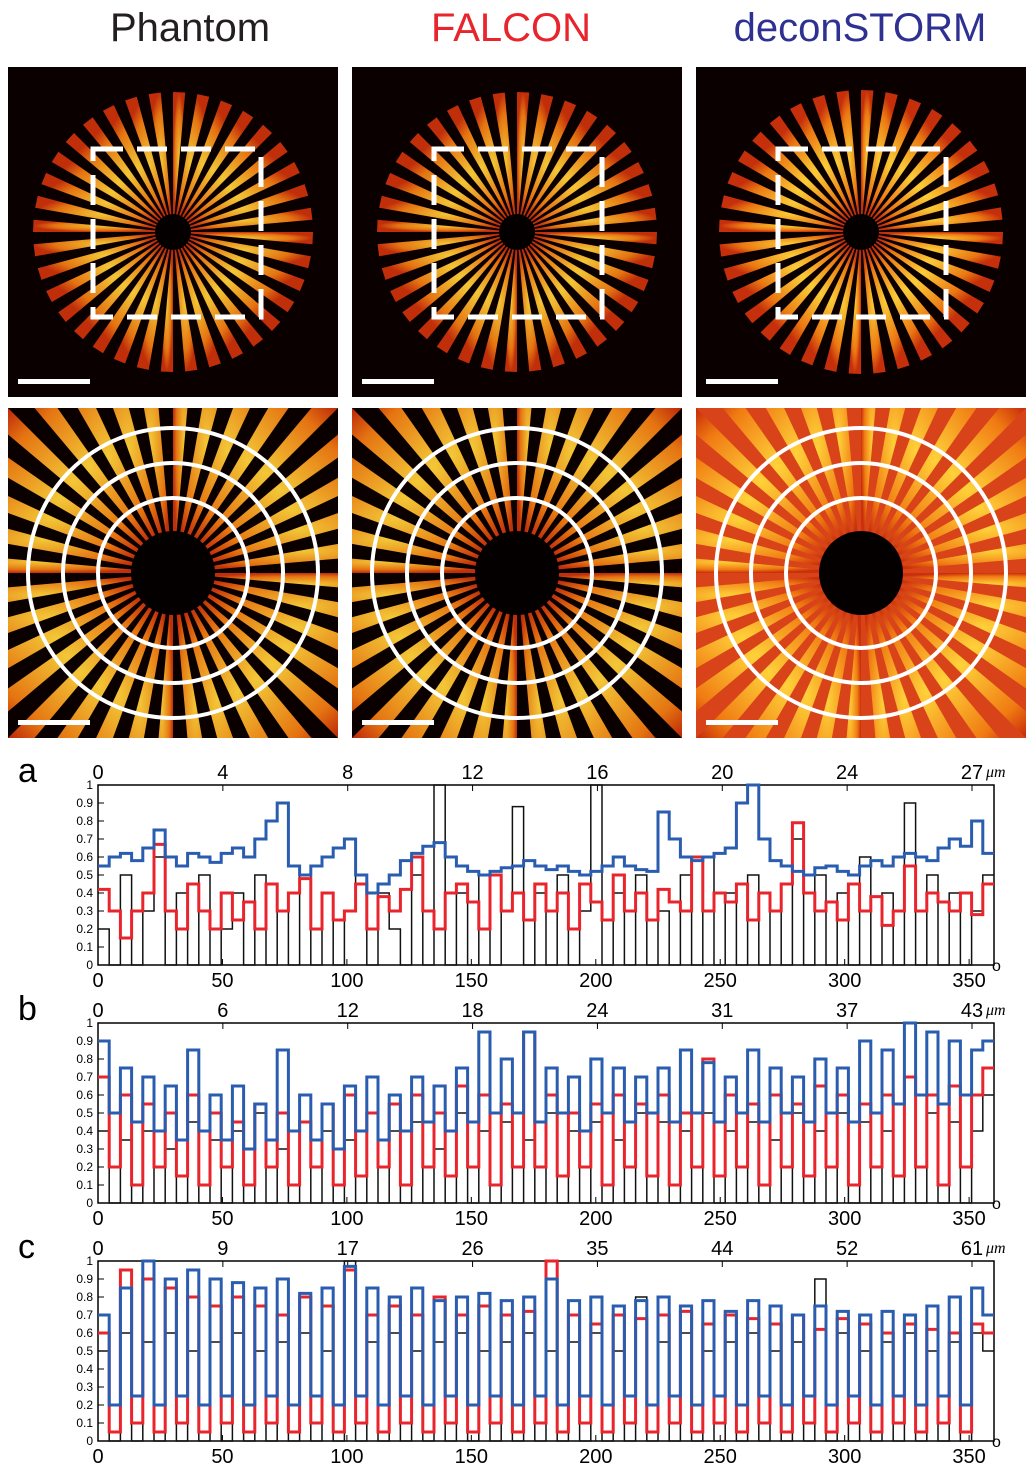 The height and width of the screenshot is (1481, 1026). What do you see at coordinates (995, 1010) in the screenshot?
I see `x-top-unit: μm` at bounding box center [995, 1010].